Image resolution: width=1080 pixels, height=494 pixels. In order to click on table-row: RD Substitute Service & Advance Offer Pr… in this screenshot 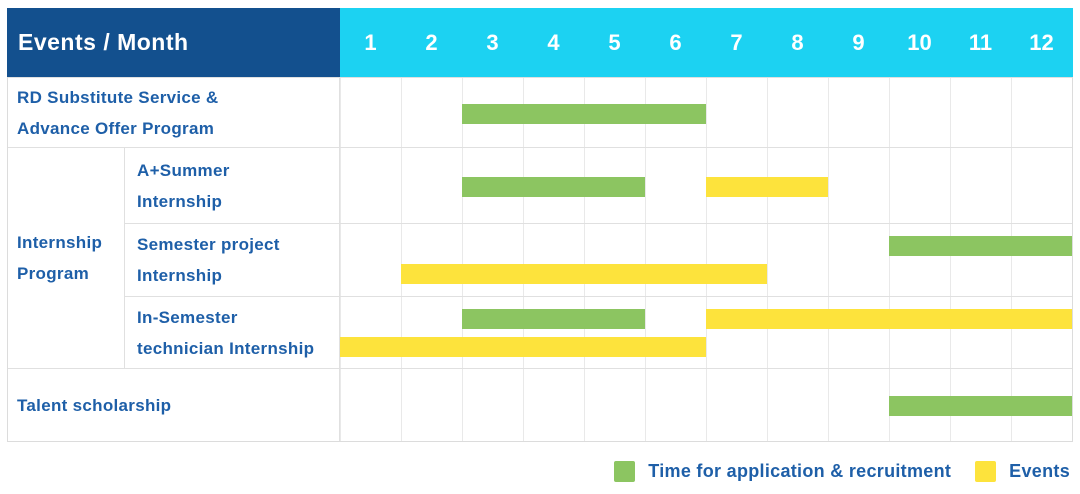, I will do `click(540, 112)`.